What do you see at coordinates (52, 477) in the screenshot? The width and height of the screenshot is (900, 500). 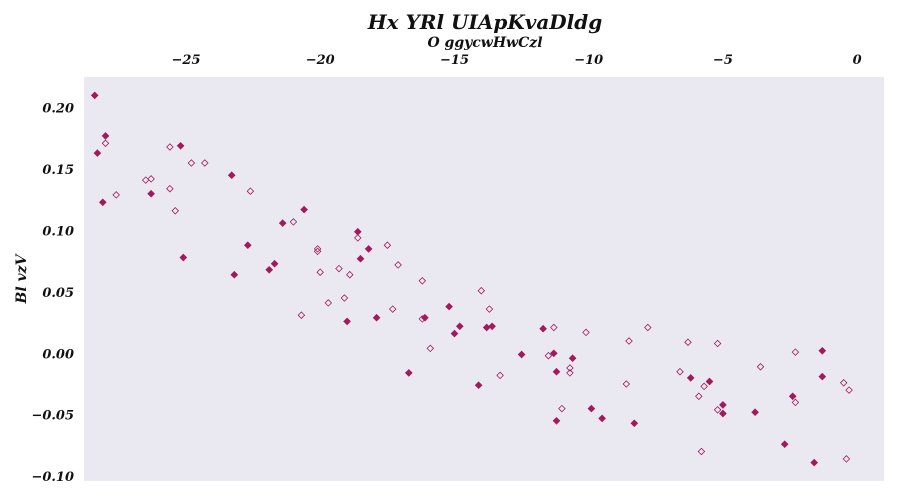 I see `y-tick-label: −0.10` at bounding box center [52, 477].